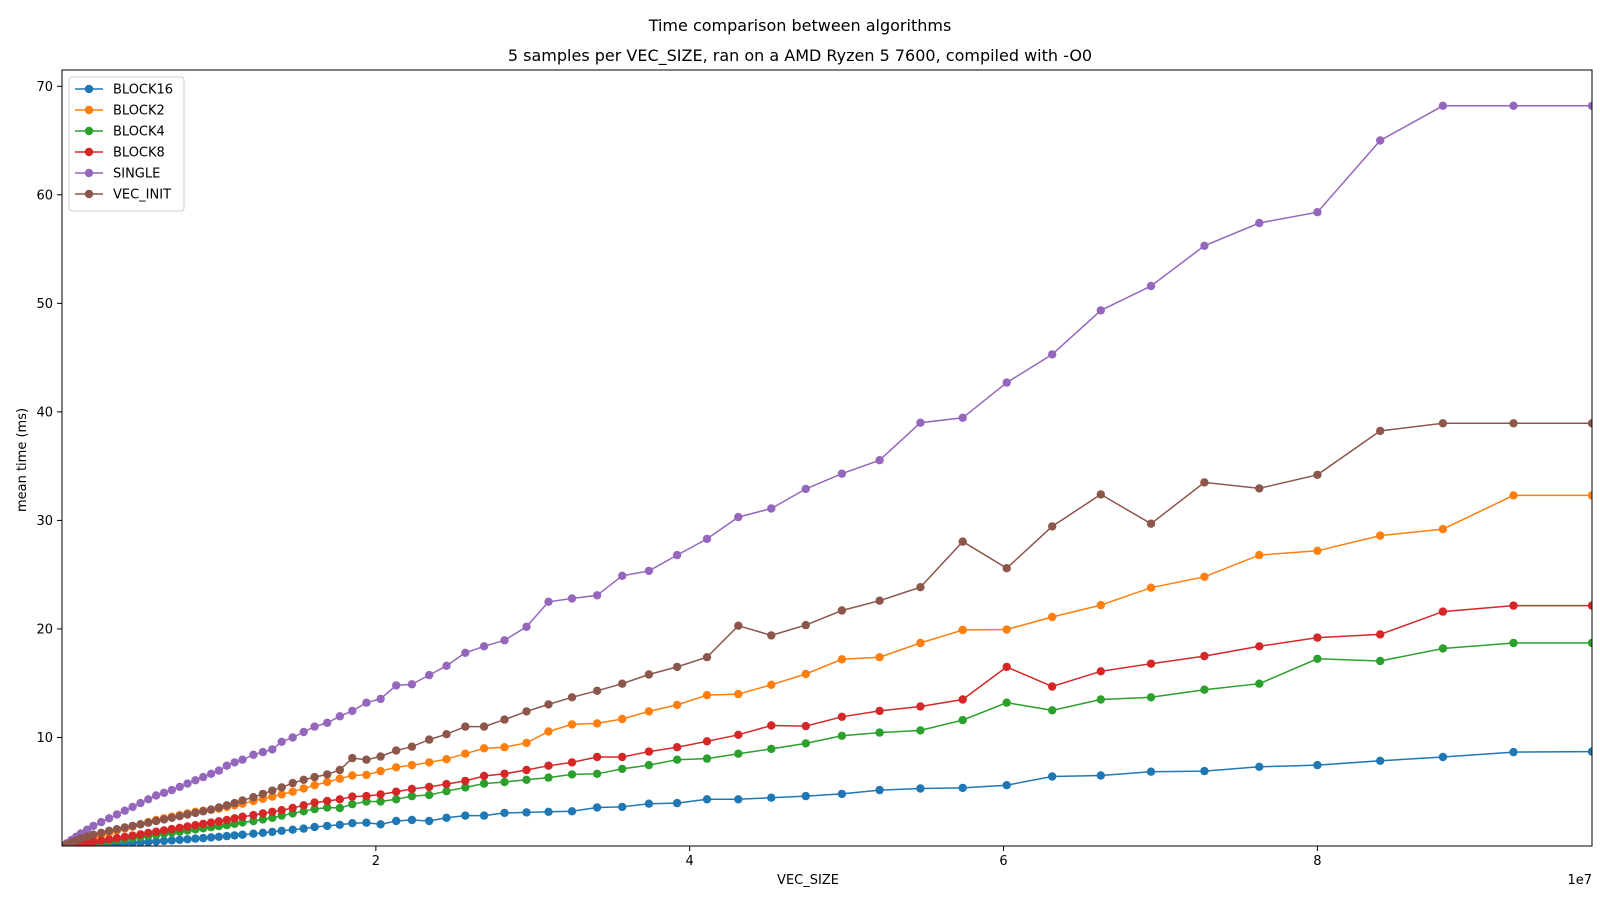  What do you see at coordinates (143, 90) in the screenshot?
I see `legend-label-block16: BLOCK16` at bounding box center [143, 90].